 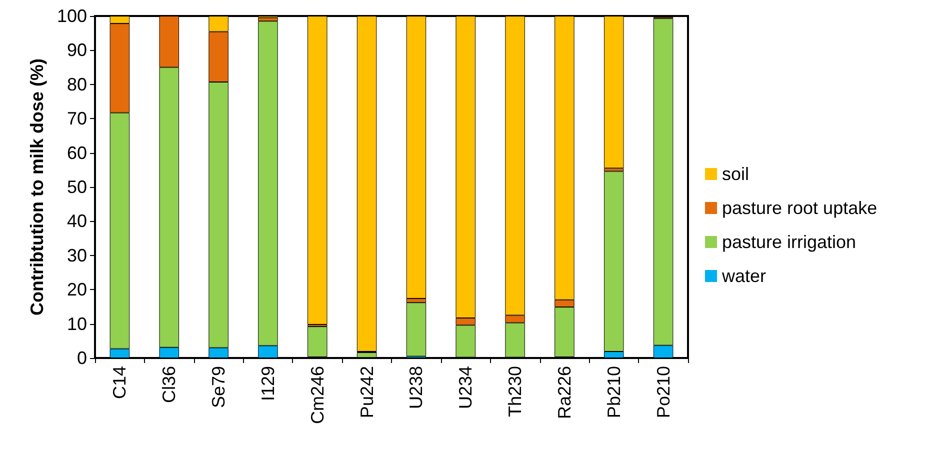 I want to click on y-tick-label: 40, so click(x=76, y=221).